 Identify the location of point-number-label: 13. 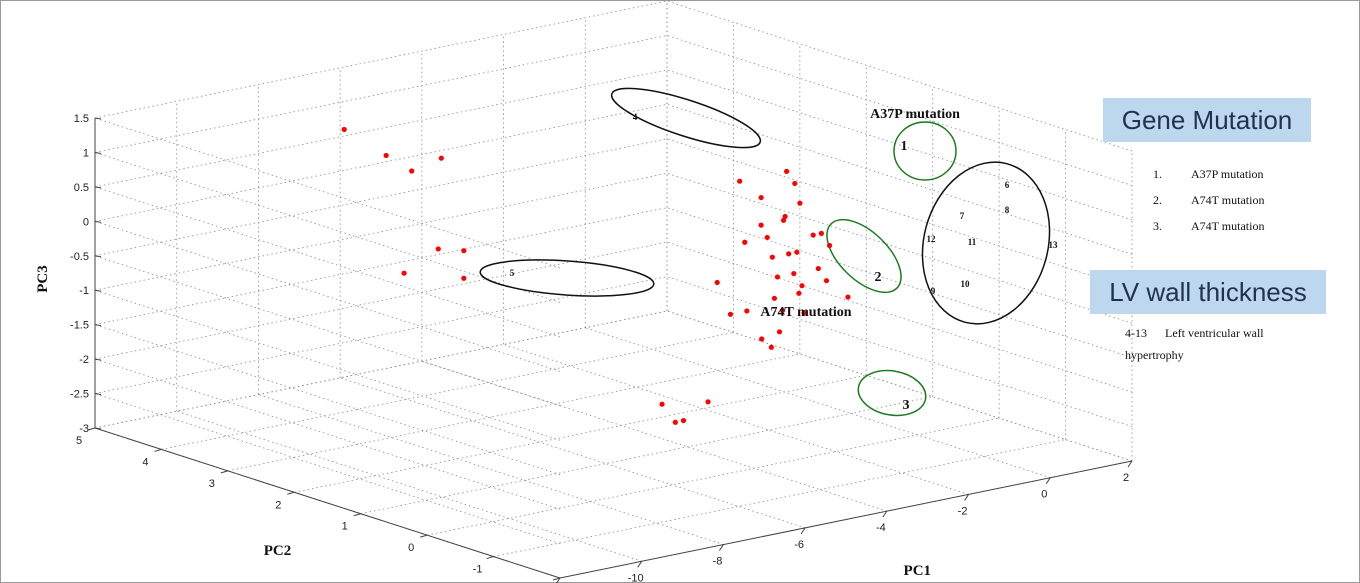
(1054, 245).